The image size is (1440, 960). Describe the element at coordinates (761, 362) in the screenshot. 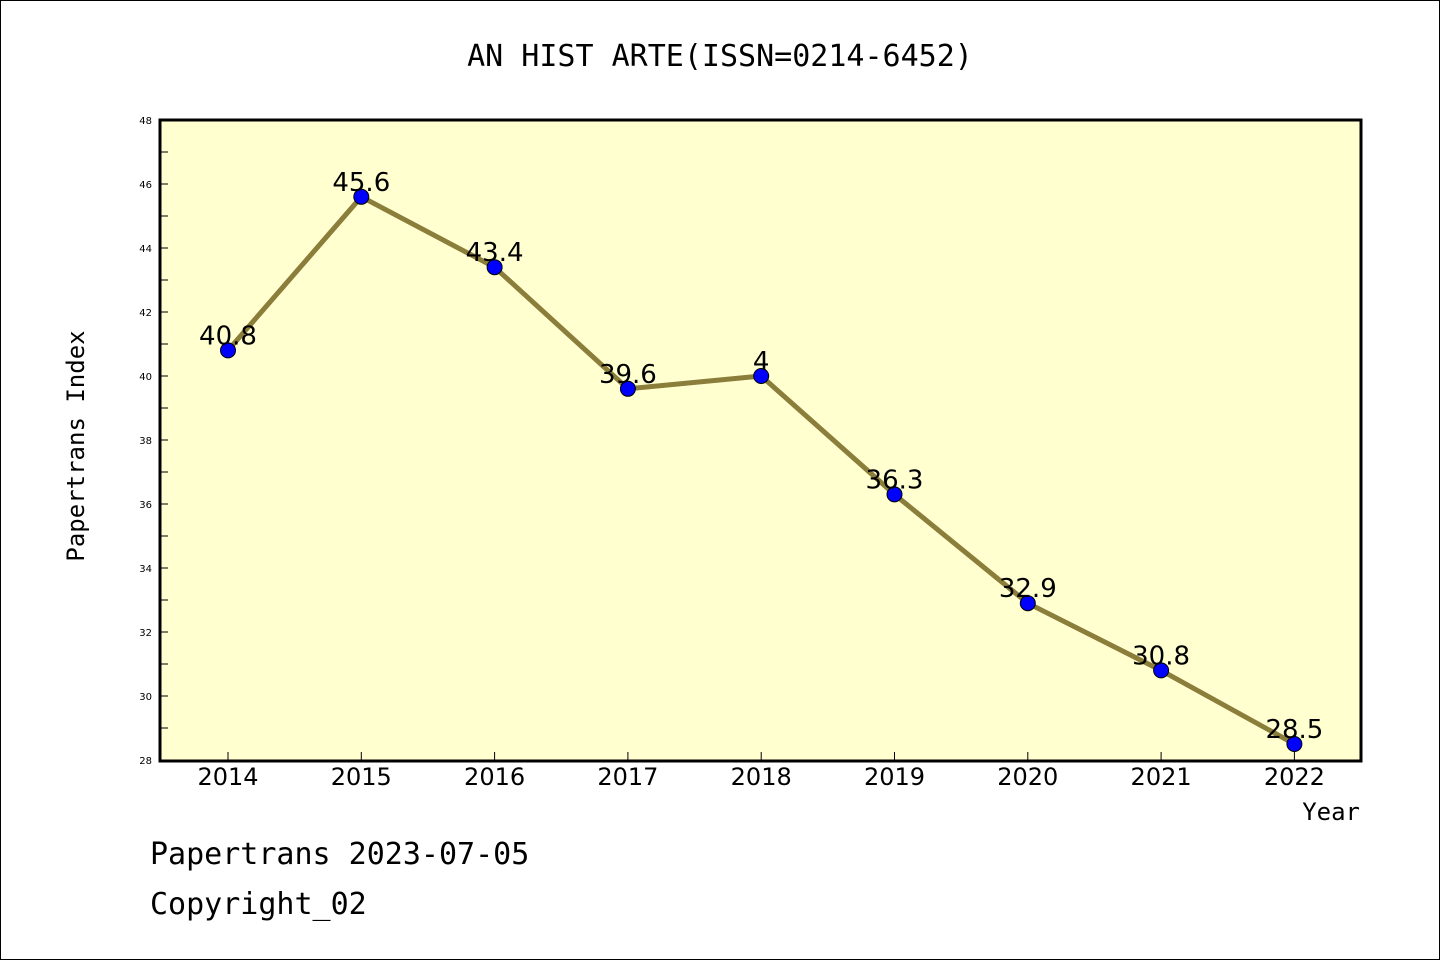

I see `data-label: 4` at that location.